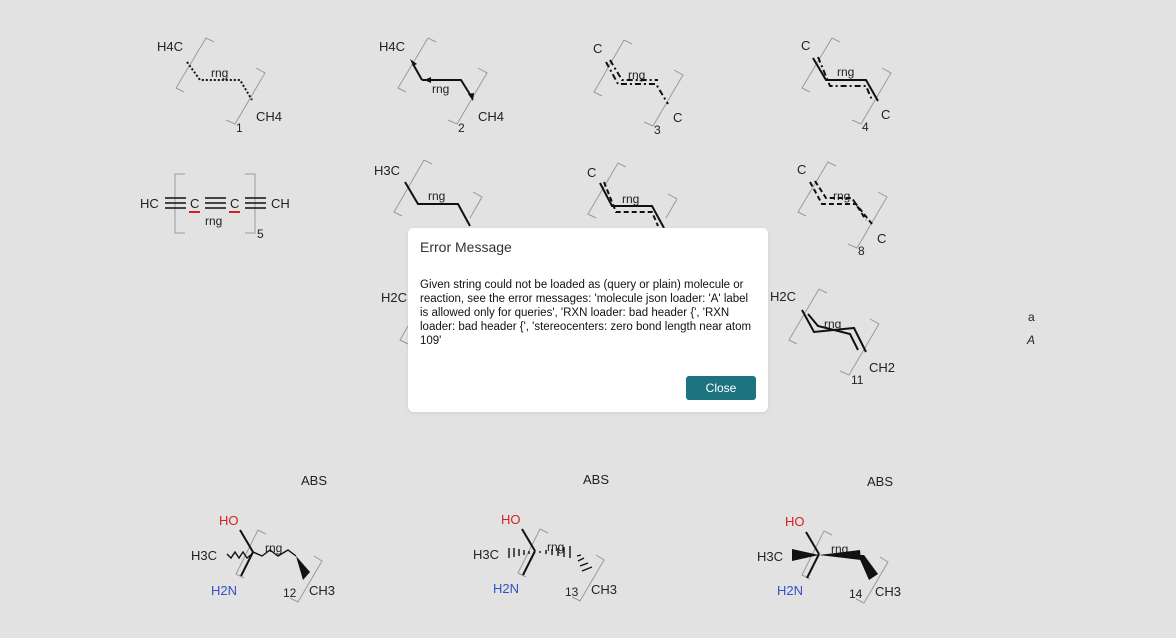  Describe the element at coordinates (856, 594) in the screenshot. I see `structure-number: 14` at that location.